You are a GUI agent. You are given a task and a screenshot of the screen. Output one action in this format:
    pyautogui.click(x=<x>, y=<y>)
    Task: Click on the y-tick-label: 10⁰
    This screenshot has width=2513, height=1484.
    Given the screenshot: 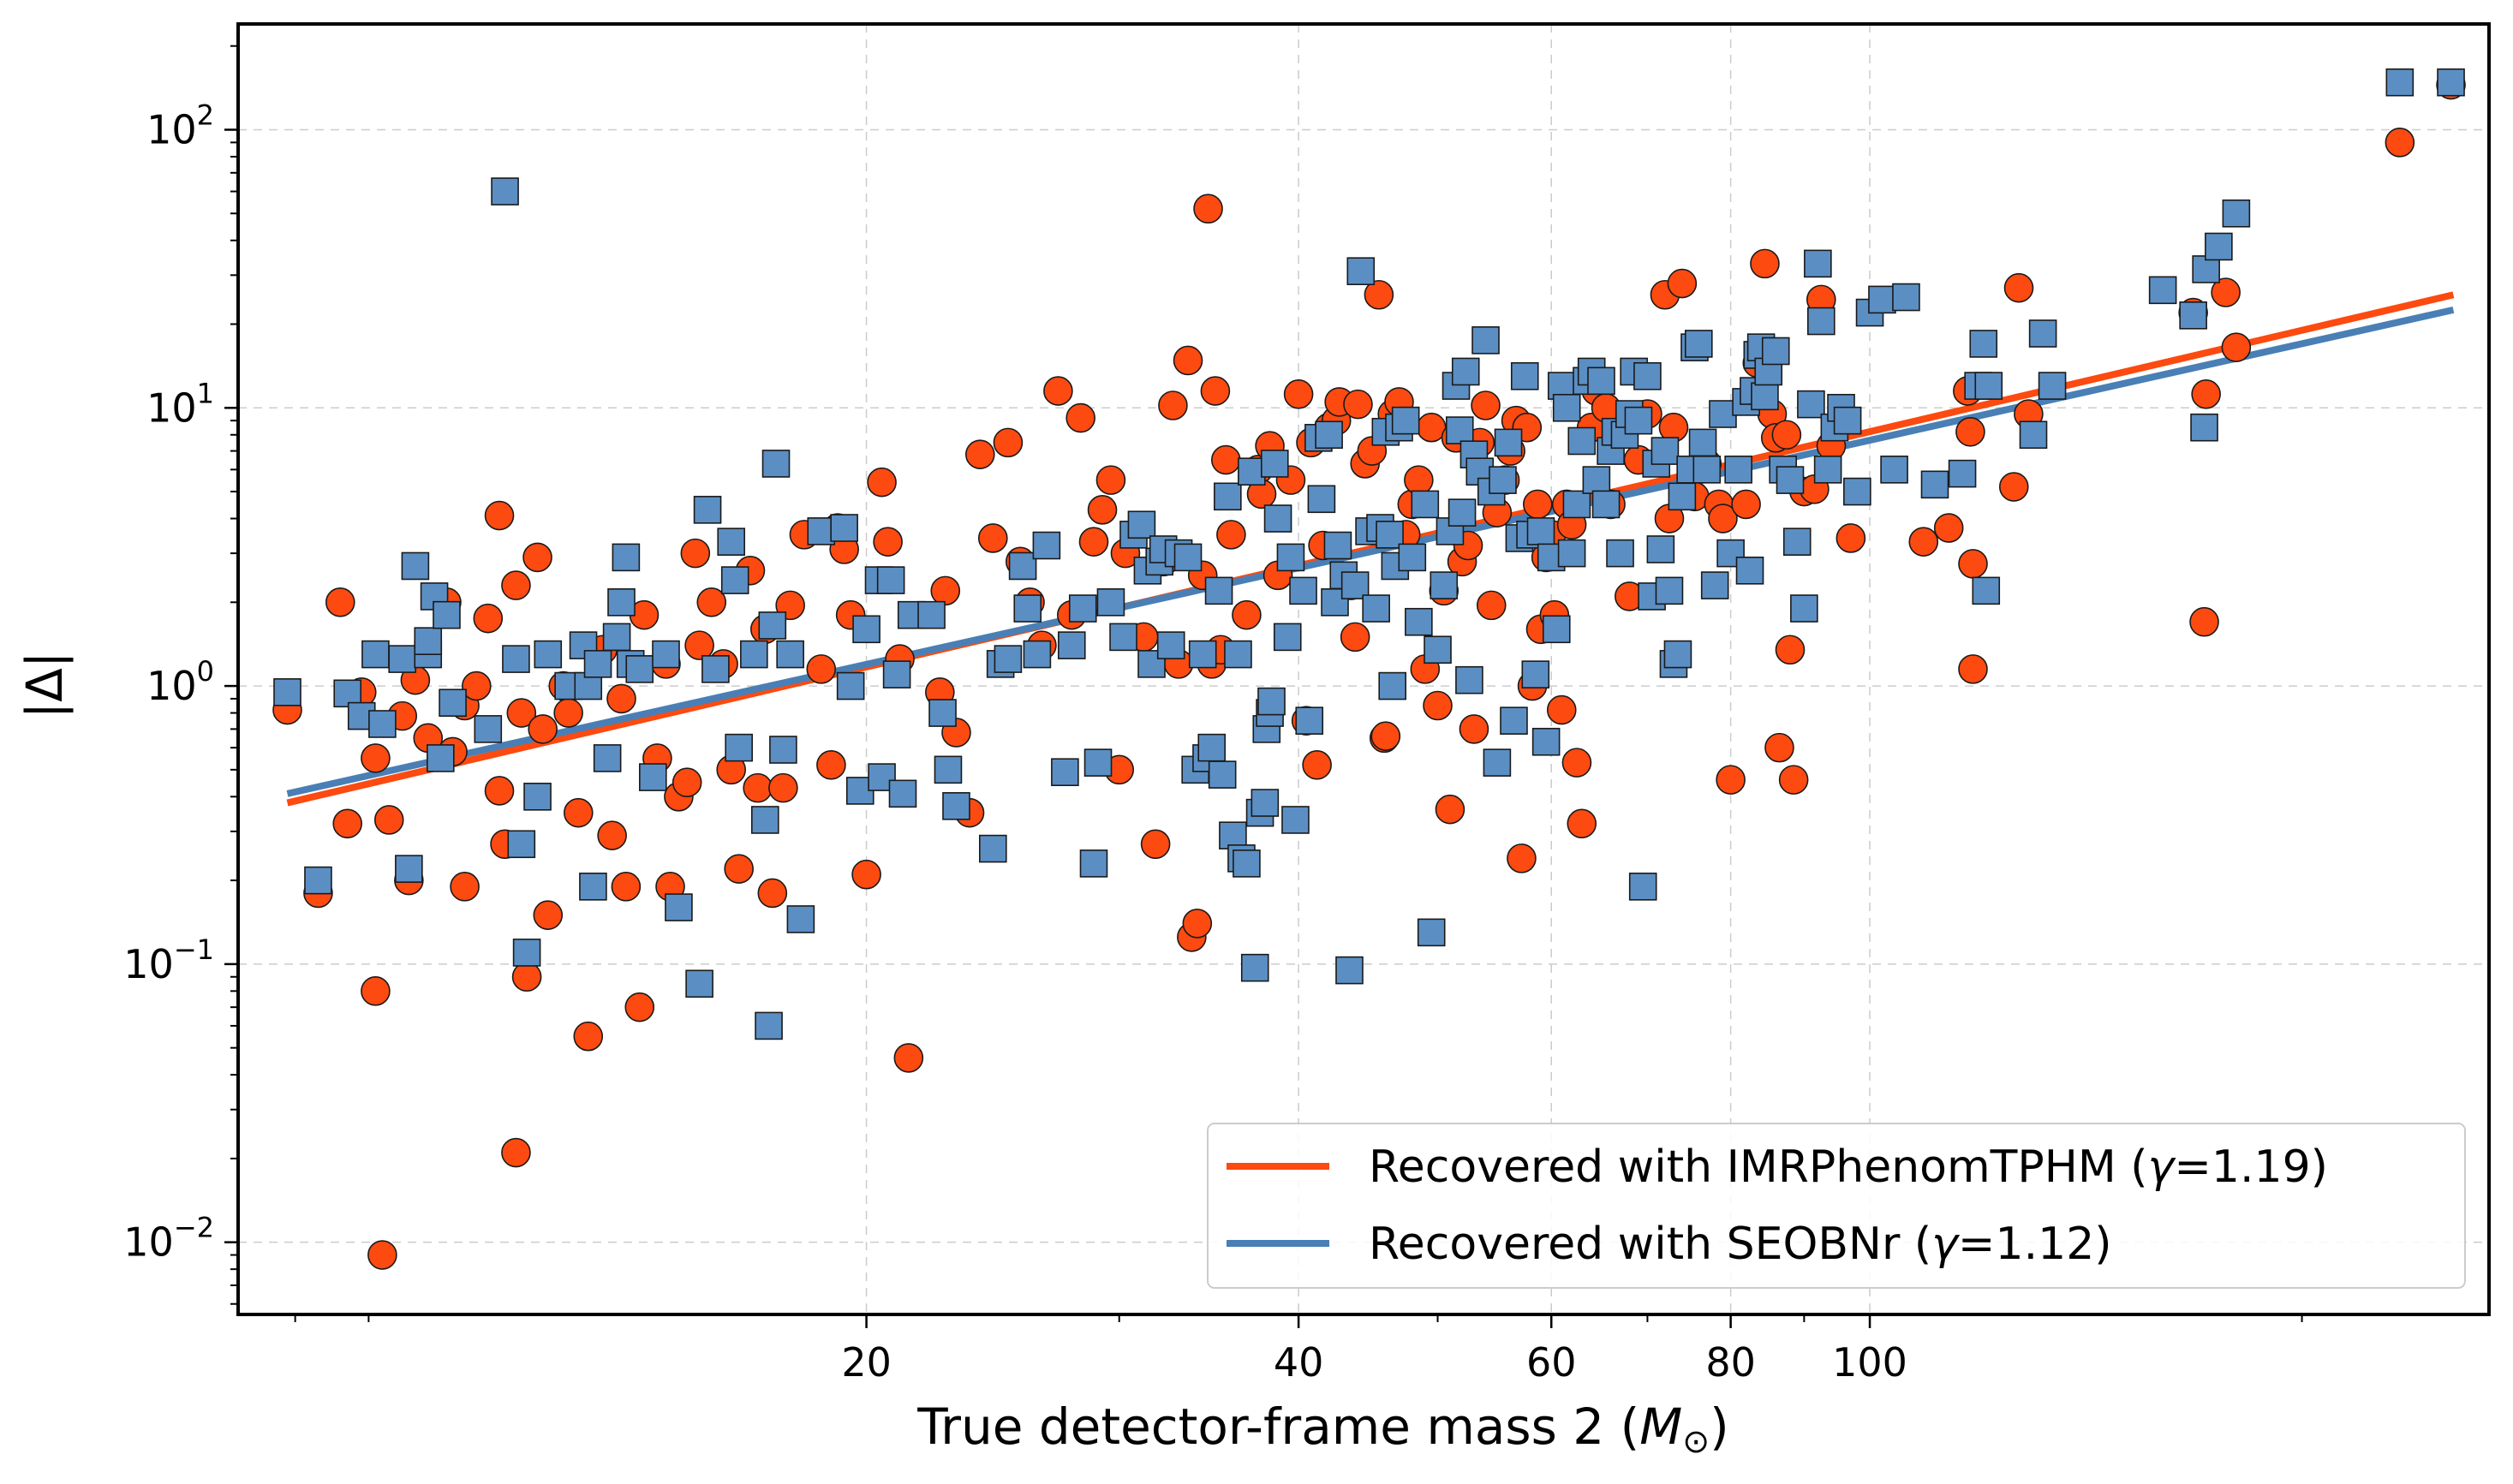 What is the action you would take?
    pyautogui.click(x=180, y=682)
    